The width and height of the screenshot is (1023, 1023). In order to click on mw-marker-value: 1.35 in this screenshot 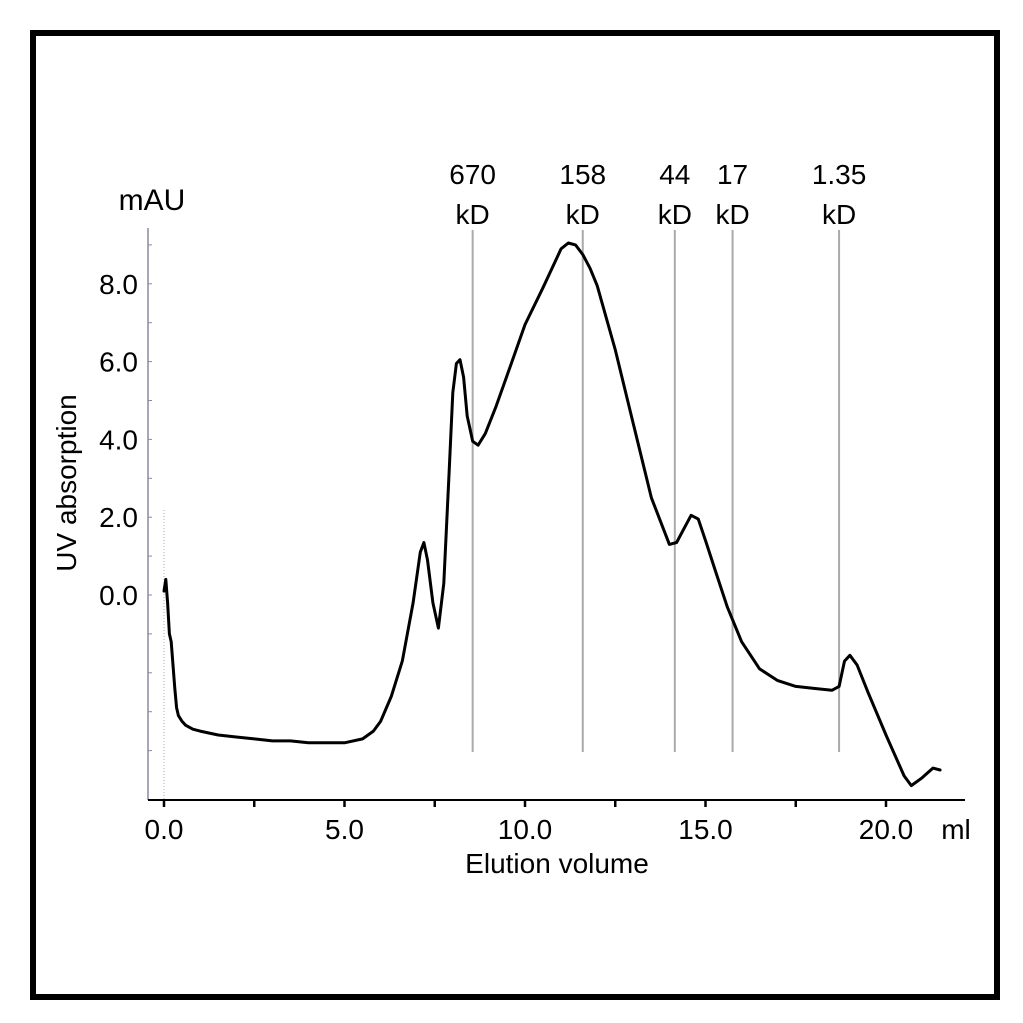, I will do `click(839, 174)`.